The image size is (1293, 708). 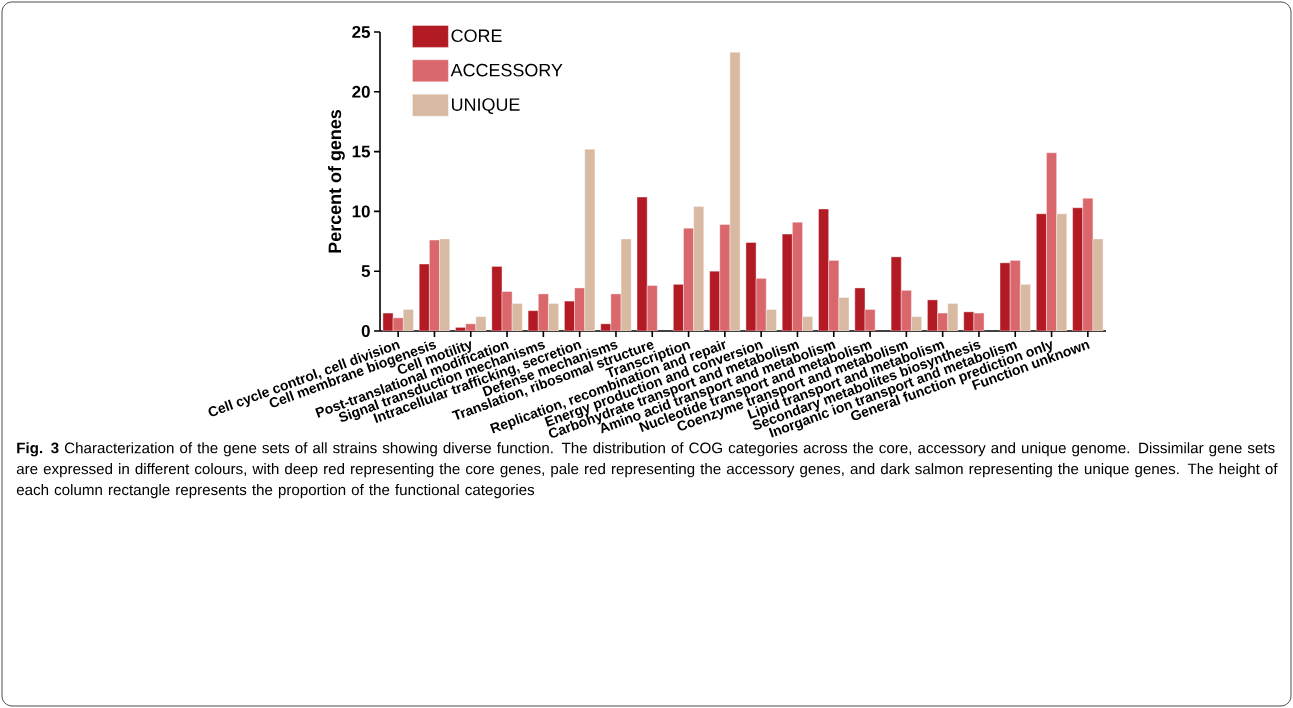 I want to click on y-axis-title: Percent of genes, so click(x=336, y=181).